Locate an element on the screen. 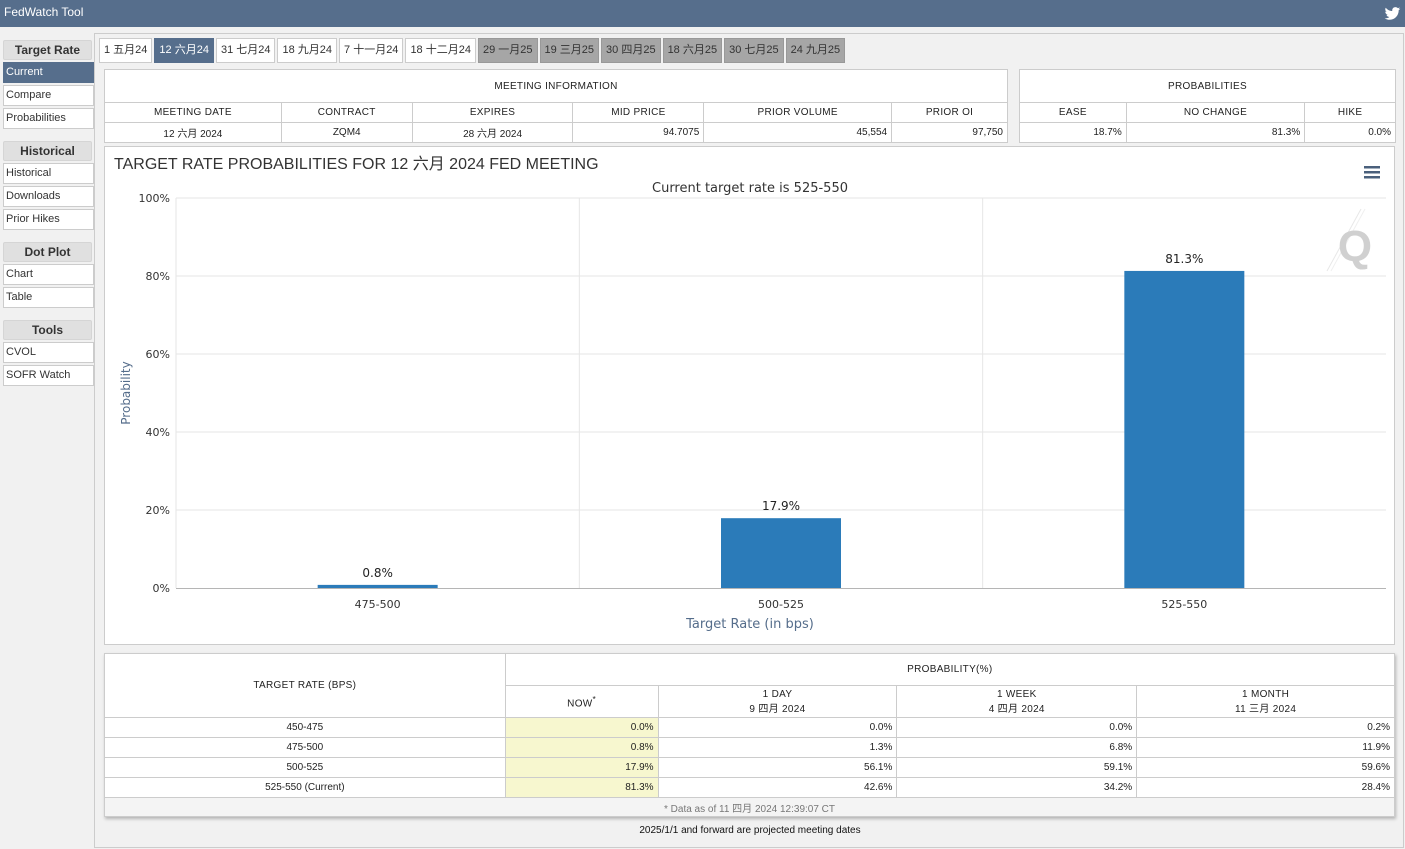 Image resolution: width=1405 pixels, height=849 pixels. header-target-rate: TARGET RATE (BPS) is located at coordinates (305, 685).